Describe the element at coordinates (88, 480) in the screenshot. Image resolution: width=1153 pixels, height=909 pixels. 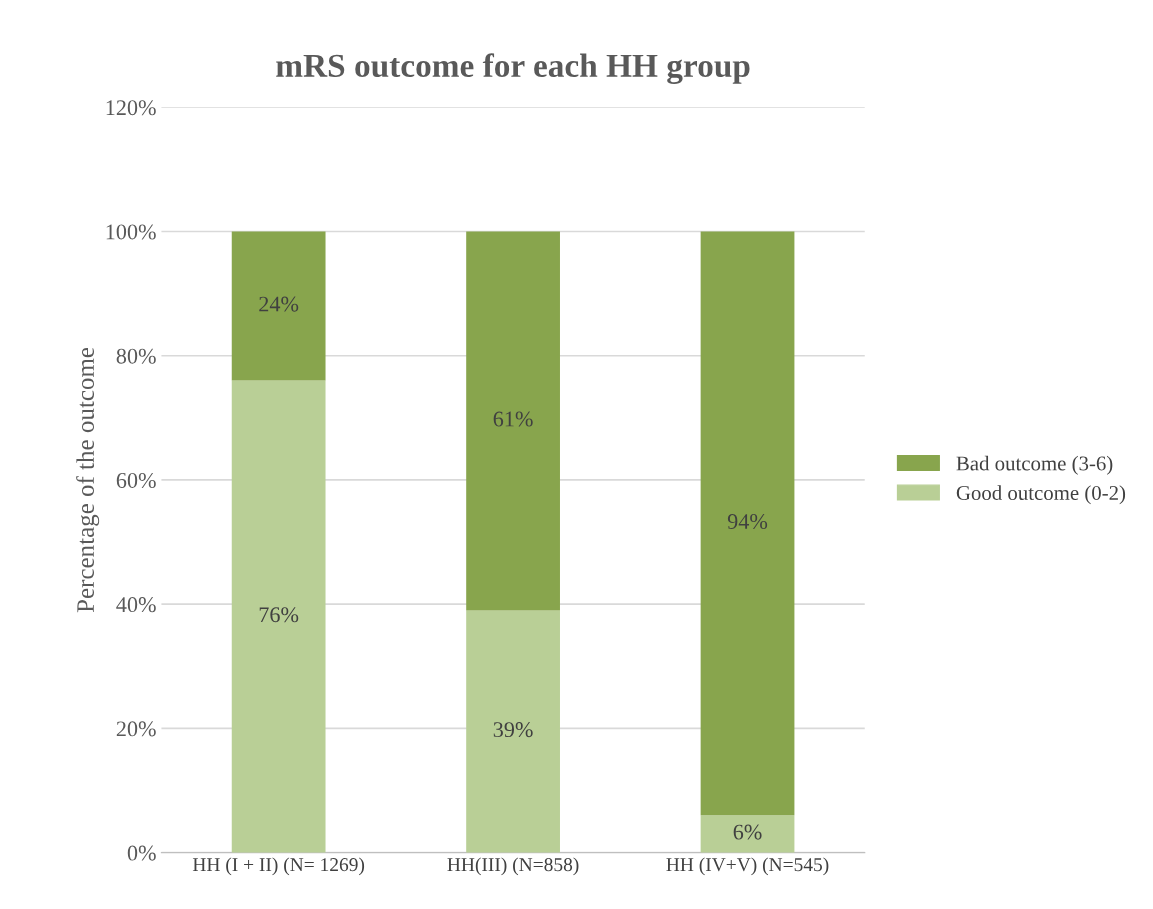
I see `y-axis-title: Percentage of the outcome` at that location.